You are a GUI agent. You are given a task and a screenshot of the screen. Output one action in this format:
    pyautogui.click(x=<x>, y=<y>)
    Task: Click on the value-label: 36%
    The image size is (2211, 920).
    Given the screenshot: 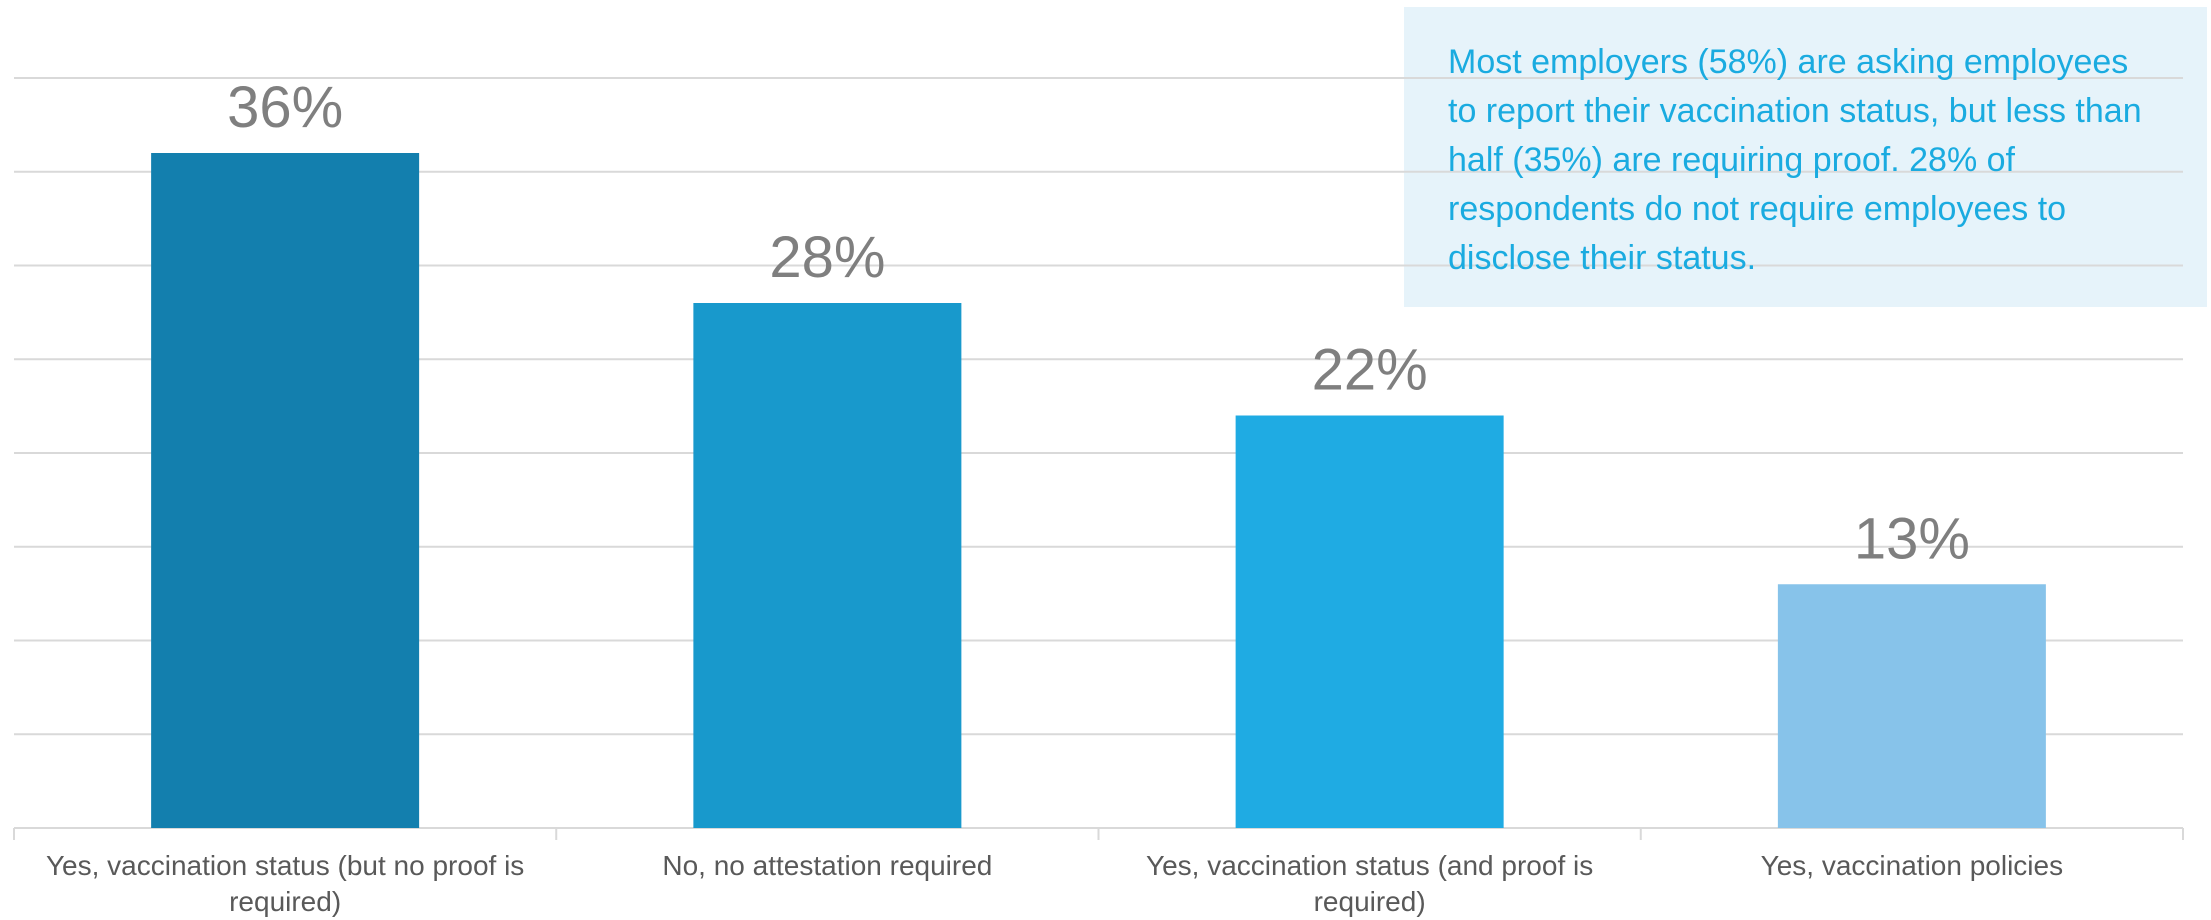 What is the action you would take?
    pyautogui.click(x=285, y=107)
    